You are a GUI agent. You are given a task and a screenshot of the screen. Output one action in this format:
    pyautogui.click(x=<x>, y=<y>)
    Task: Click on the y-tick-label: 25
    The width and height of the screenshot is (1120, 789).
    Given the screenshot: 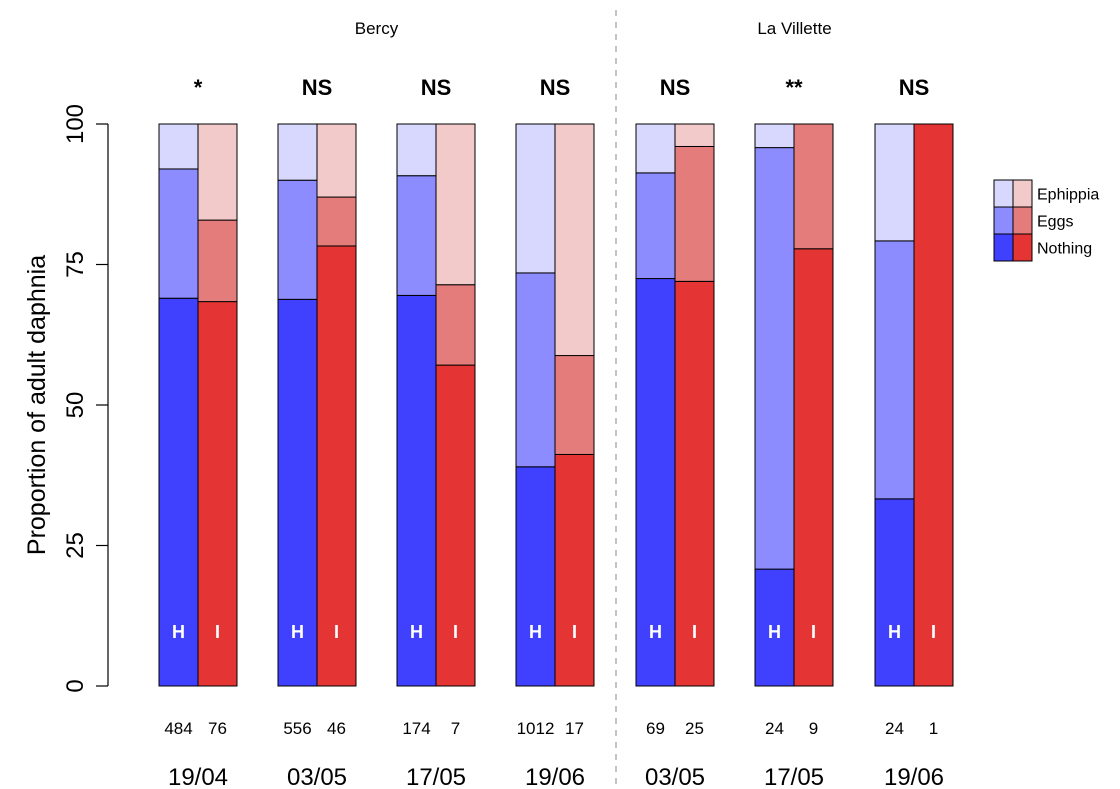 What is the action you would take?
    pyautogui.click(x=75, y=545)
    